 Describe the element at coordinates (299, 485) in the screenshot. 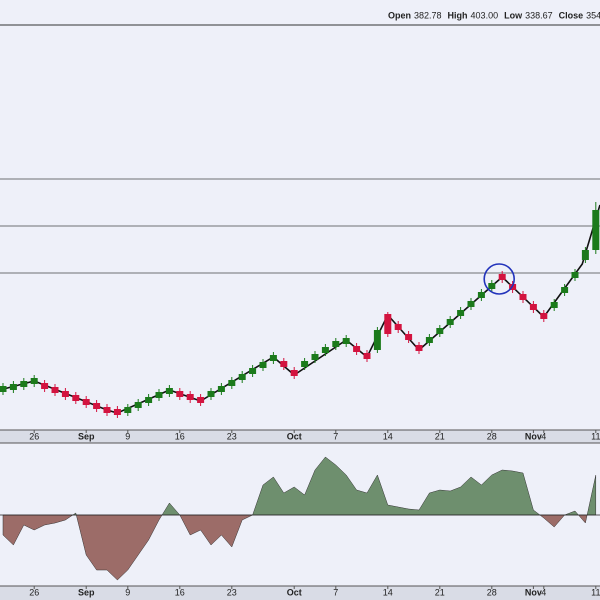

I see `area-positive` at that location.